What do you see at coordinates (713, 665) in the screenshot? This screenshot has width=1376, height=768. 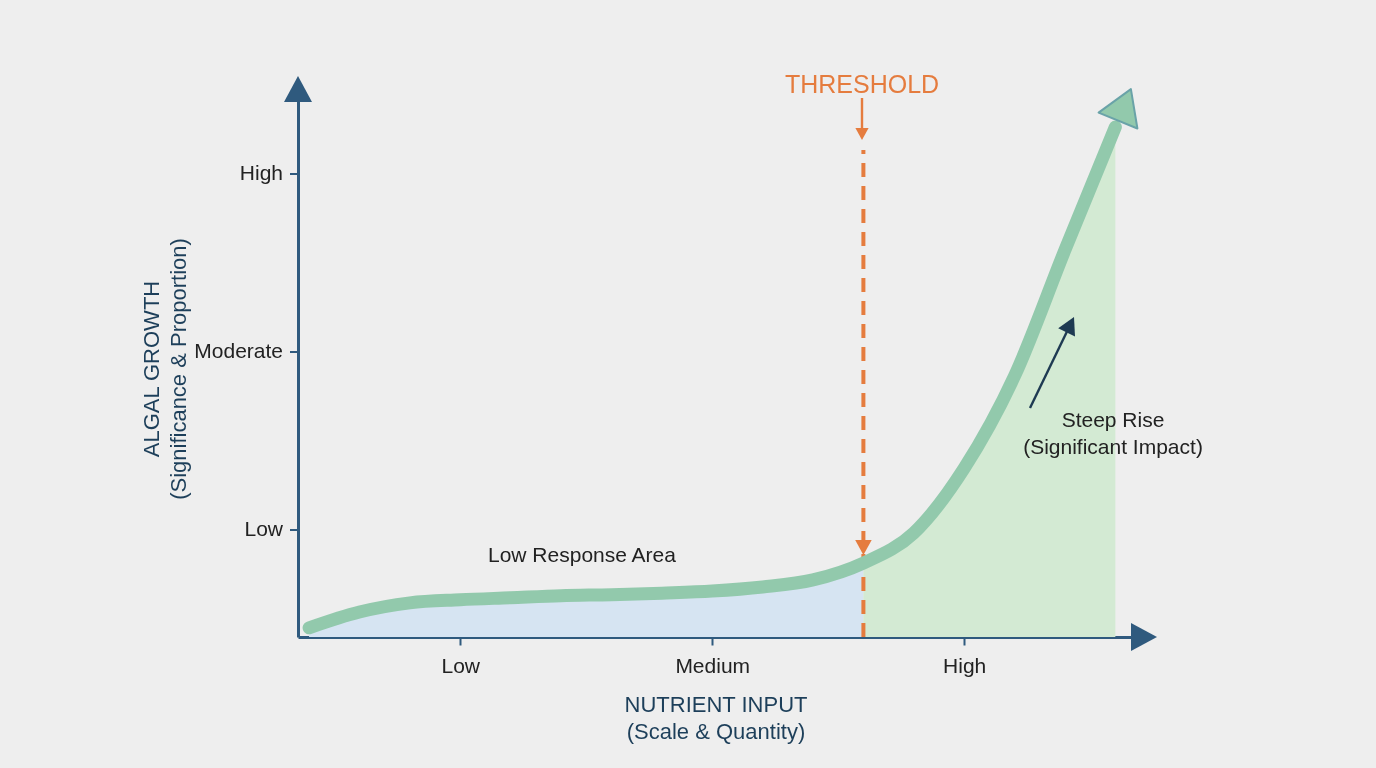 I see `x-tick-label: Medium` at bounding box center [713, 665].